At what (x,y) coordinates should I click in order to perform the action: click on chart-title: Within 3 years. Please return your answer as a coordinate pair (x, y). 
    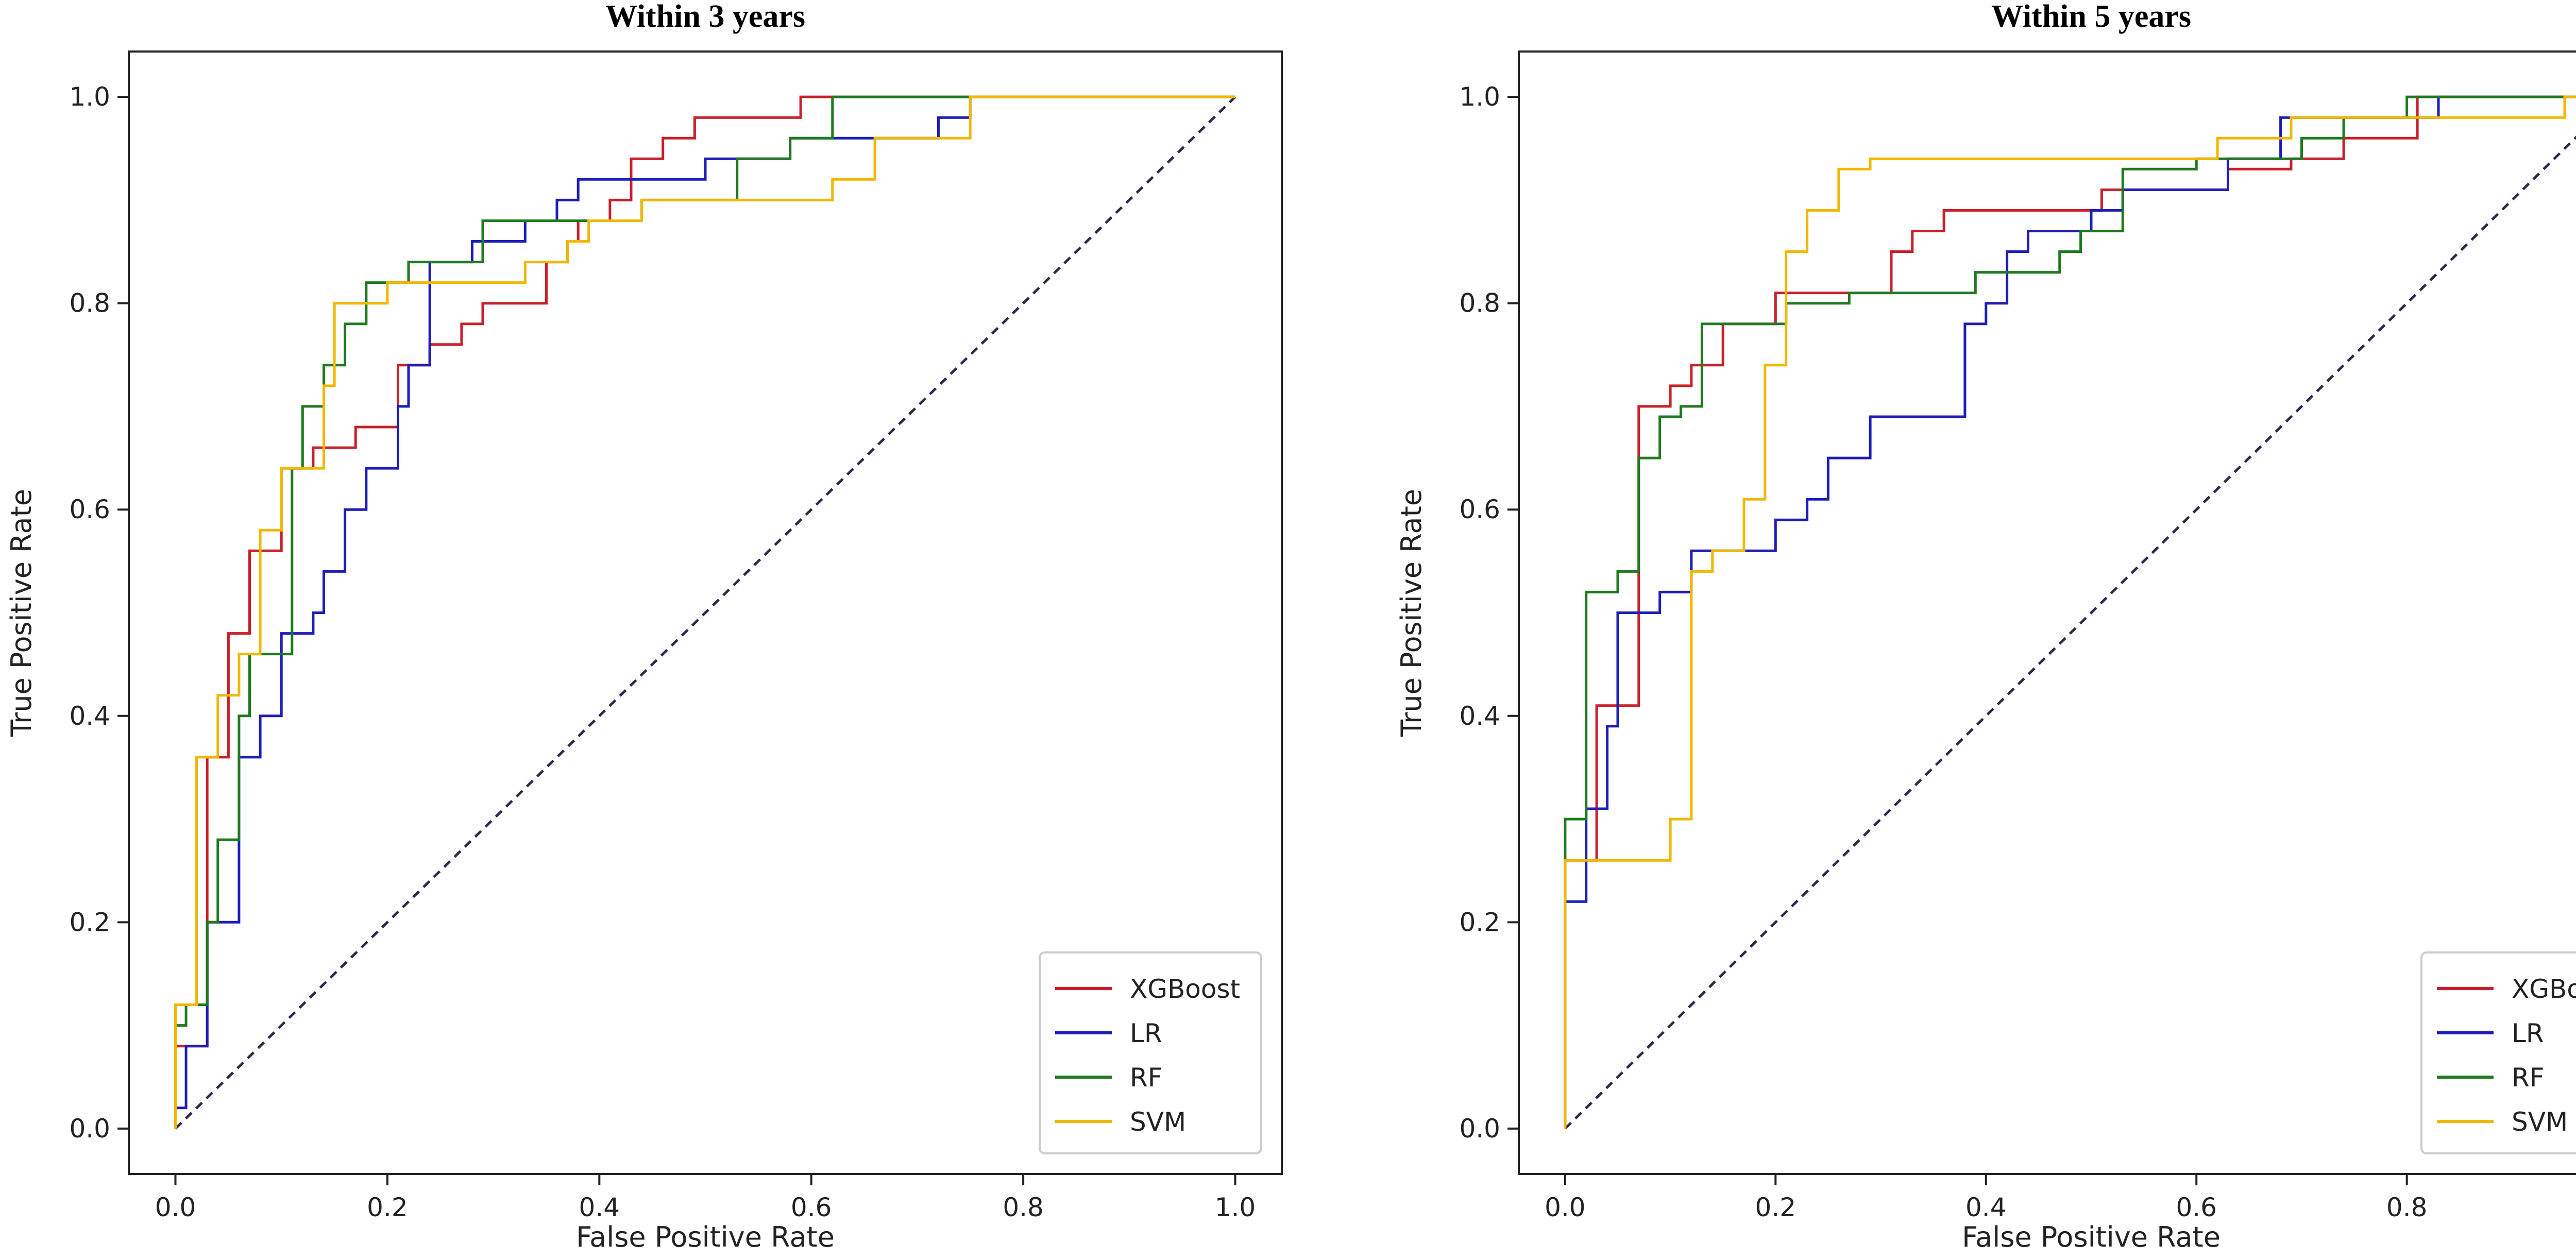
    Looking at the image, I should click on (705, 17).